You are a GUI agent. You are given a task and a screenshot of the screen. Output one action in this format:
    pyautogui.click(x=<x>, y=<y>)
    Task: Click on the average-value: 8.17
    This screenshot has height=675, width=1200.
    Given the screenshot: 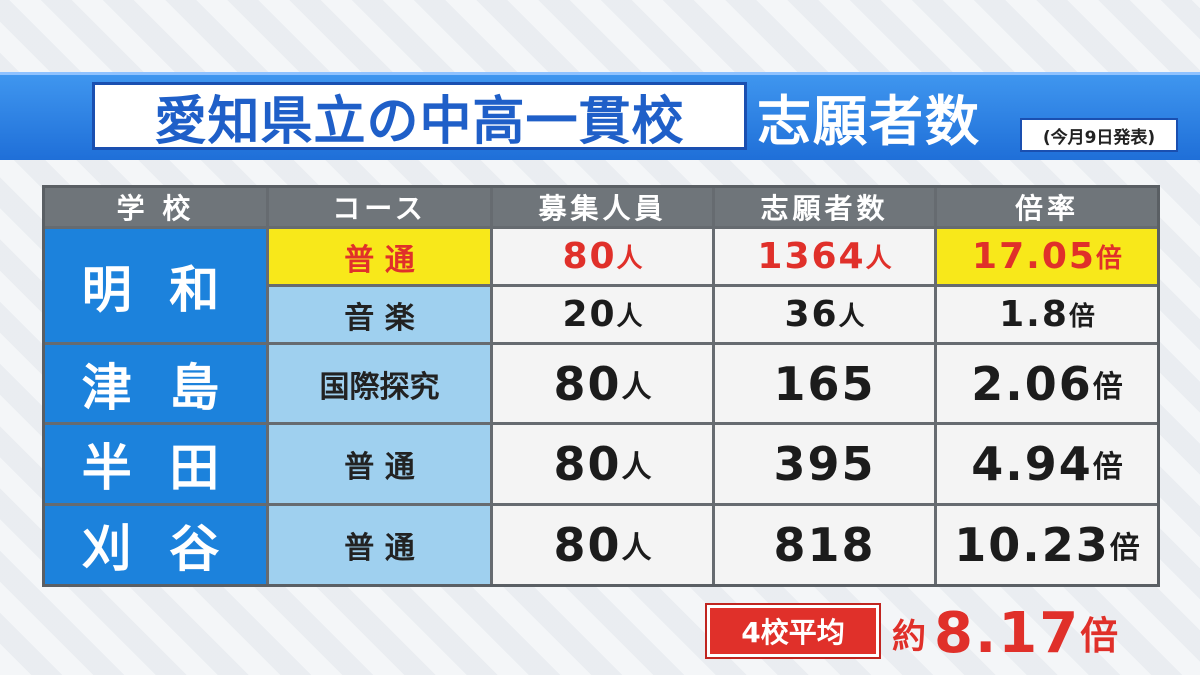 What is the action you would take?
    pyautogui.click(x=1007, y=633)
    